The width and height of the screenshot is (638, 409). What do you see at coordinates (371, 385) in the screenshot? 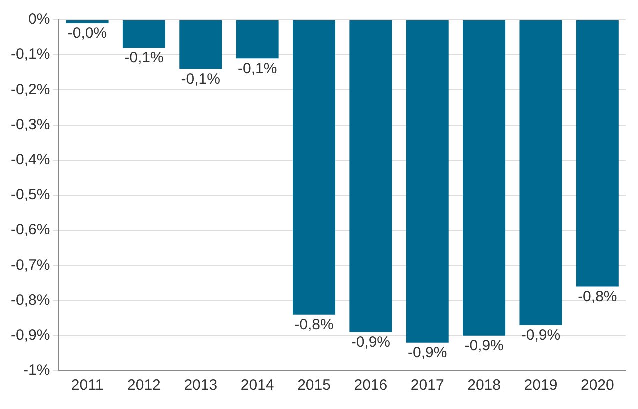
I see `x-tick-label: 2016` at bounding box center [371, 385].